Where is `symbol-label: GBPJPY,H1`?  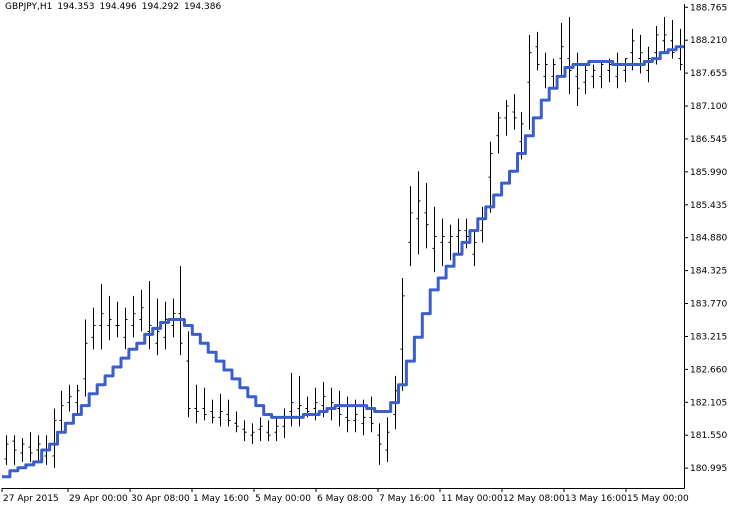
symbol-label: GBPJPY,H1 is located at coordinates (29, 7).